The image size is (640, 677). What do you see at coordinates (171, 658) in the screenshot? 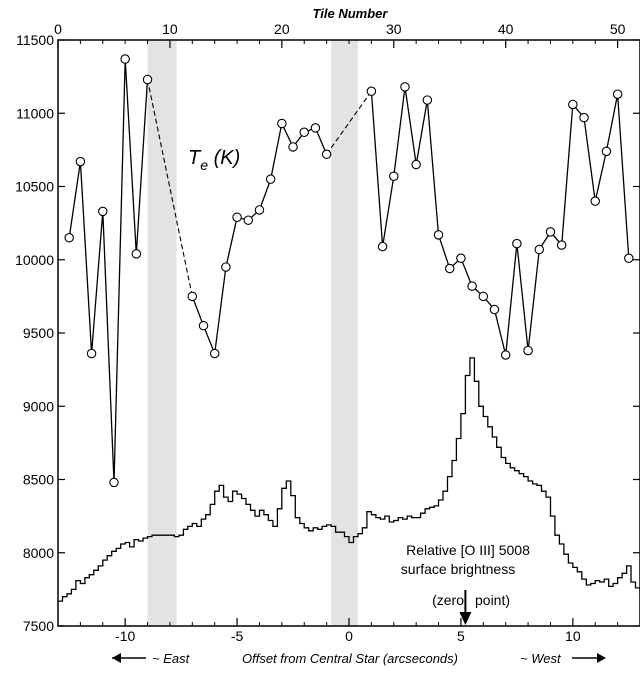
I see `east-label: ~ East` at bounding box center [171, 658].